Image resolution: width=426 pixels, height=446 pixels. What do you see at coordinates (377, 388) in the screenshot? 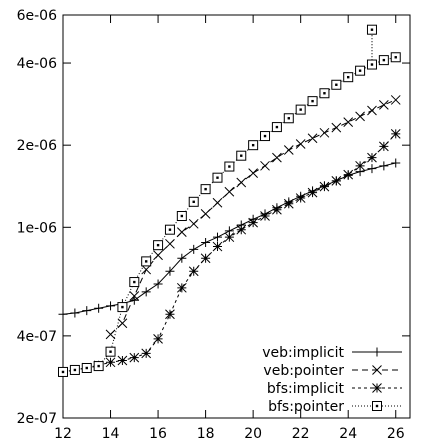
I see `legend-marker-bfs-implicit` at bounding box center [377, 388].